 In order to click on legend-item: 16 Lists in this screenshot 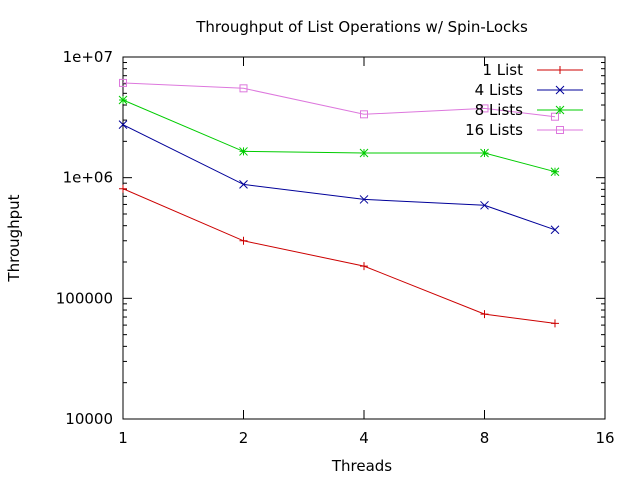, I will do `click(524, 130)`.